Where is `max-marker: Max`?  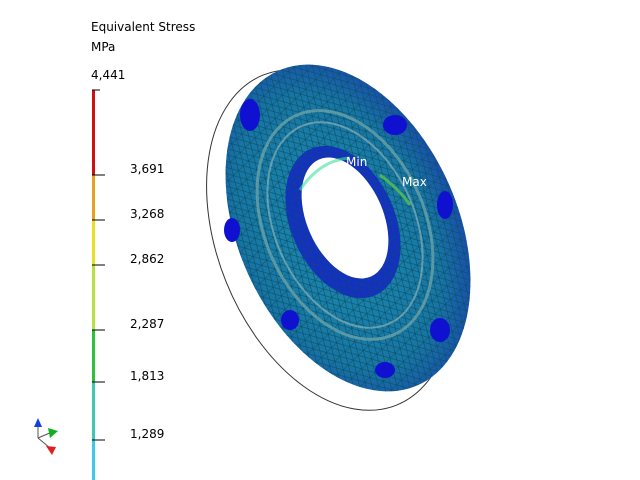 max-marker: Max is located at coordinates (414, 182).